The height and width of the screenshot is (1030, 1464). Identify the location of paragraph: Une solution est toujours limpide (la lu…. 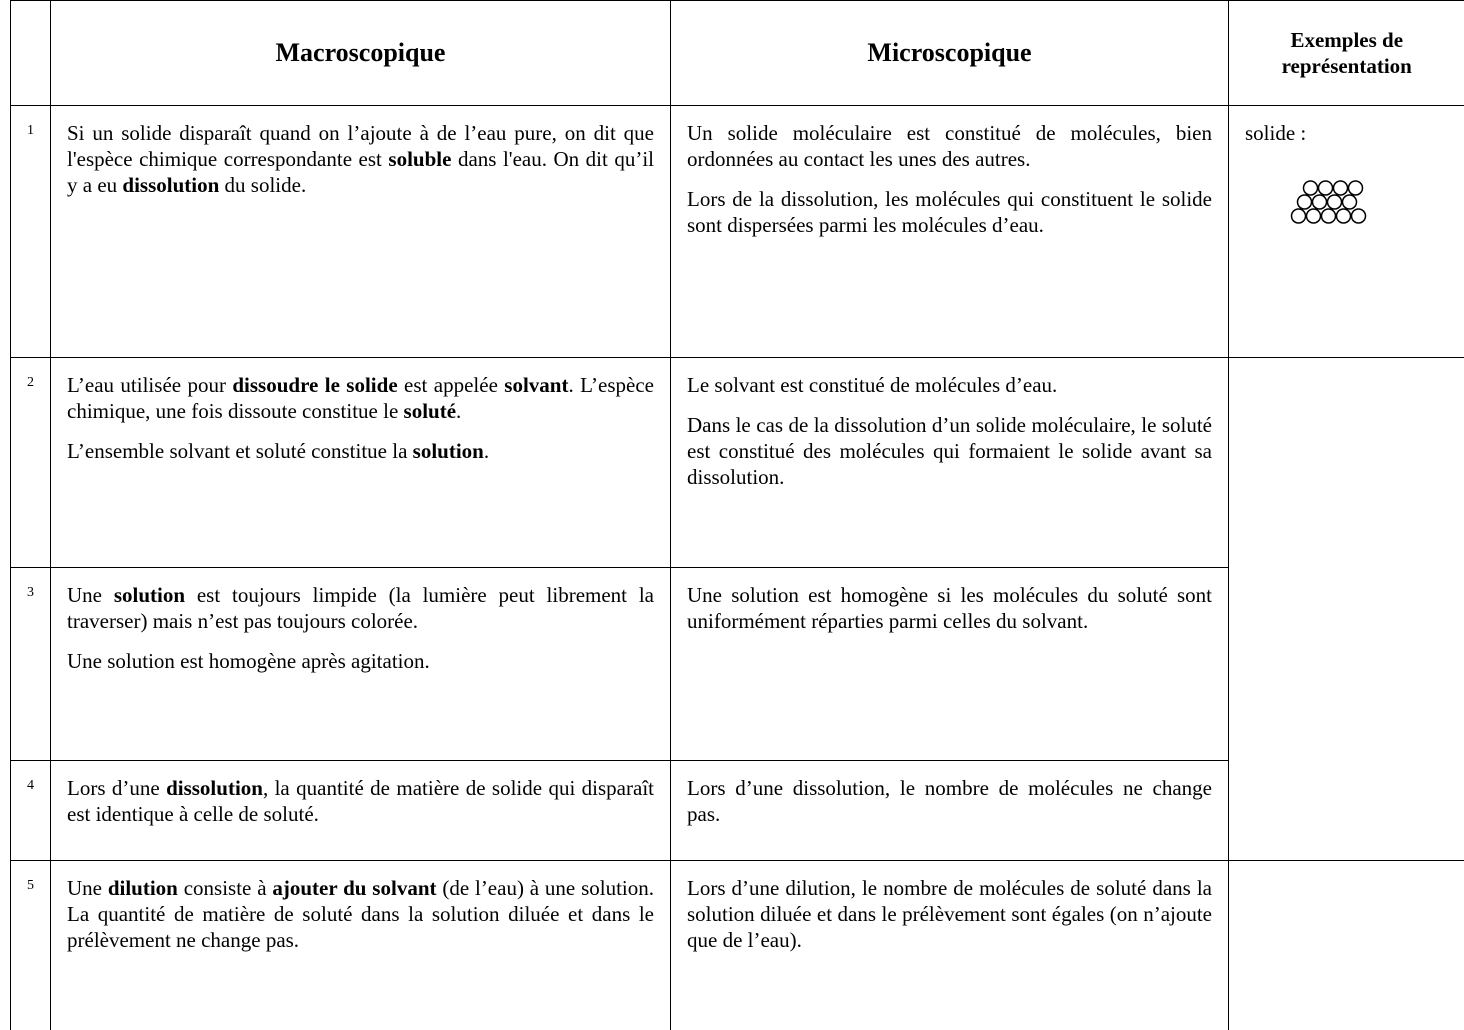
(360, 608).